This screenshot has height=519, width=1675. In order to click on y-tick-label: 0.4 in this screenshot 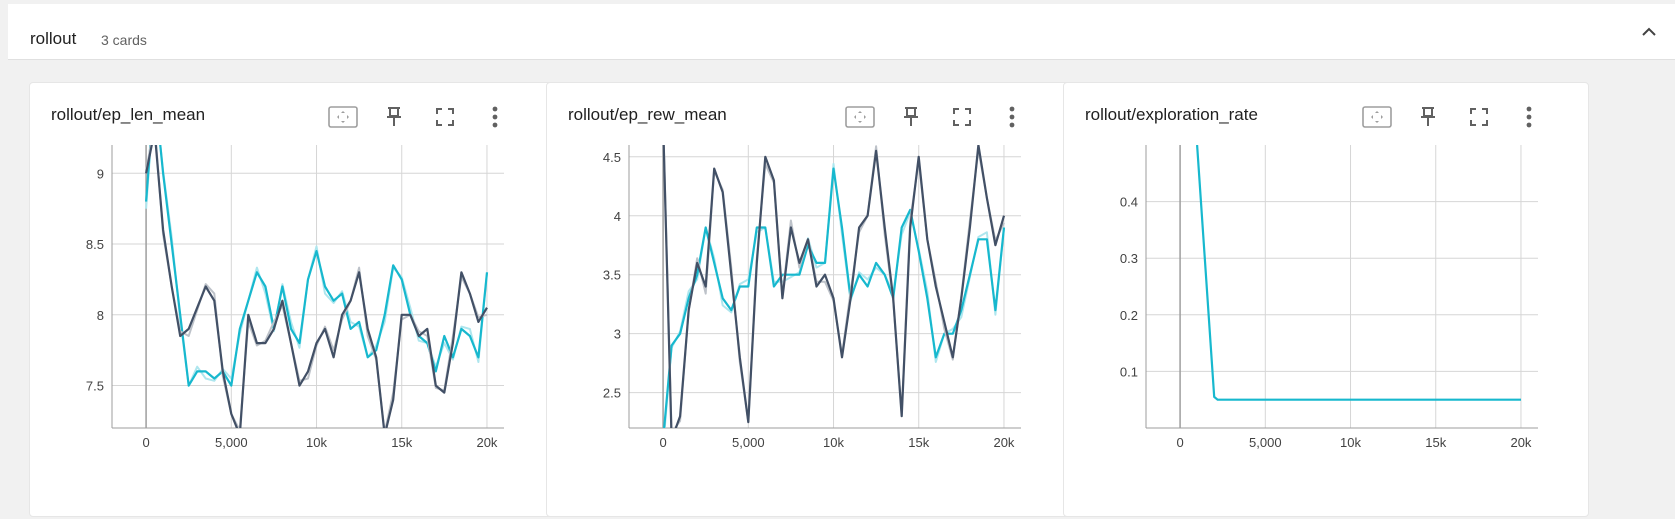, I will do `click(1129, 202)`.